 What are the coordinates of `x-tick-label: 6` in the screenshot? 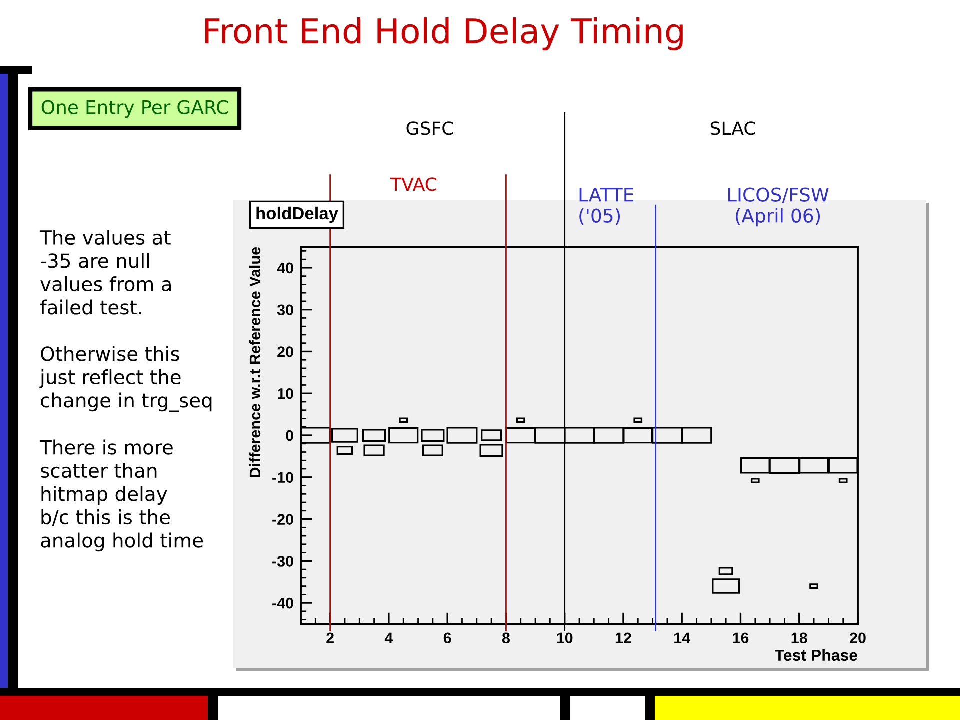 It's located at (448, 638).